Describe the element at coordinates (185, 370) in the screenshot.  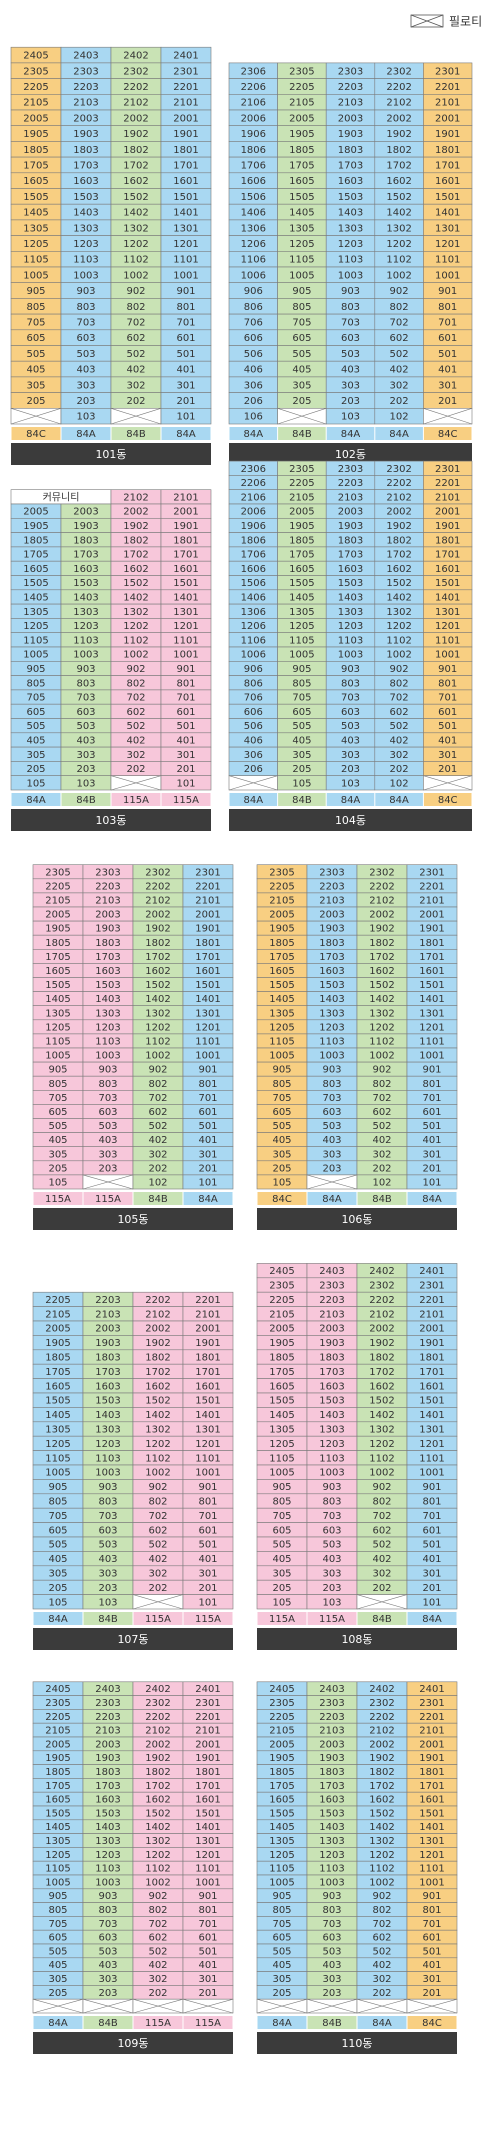
I see `unit-number: 401` at that location.